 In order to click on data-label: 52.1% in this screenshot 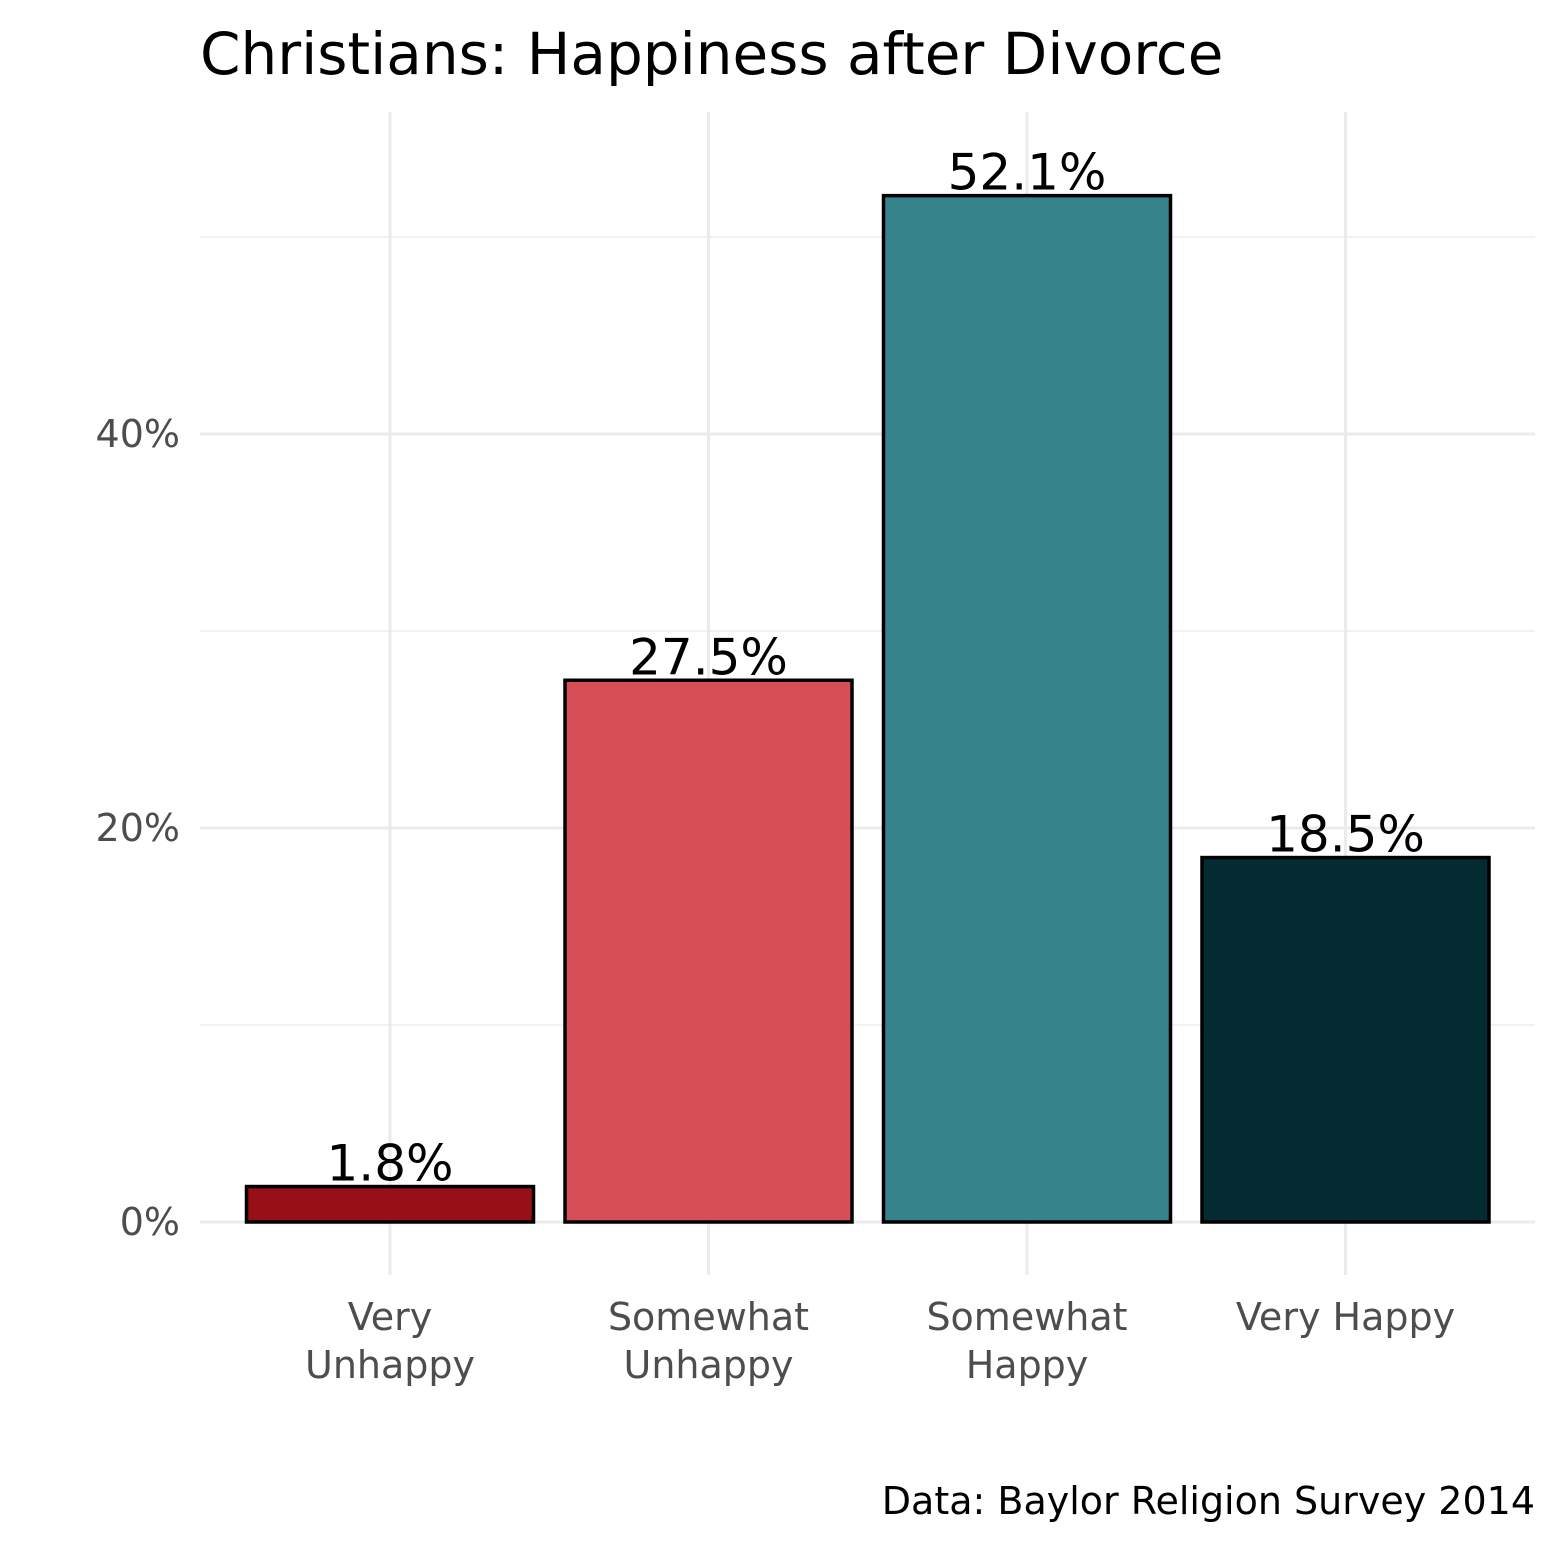, I will do `click(1027, 173)`.